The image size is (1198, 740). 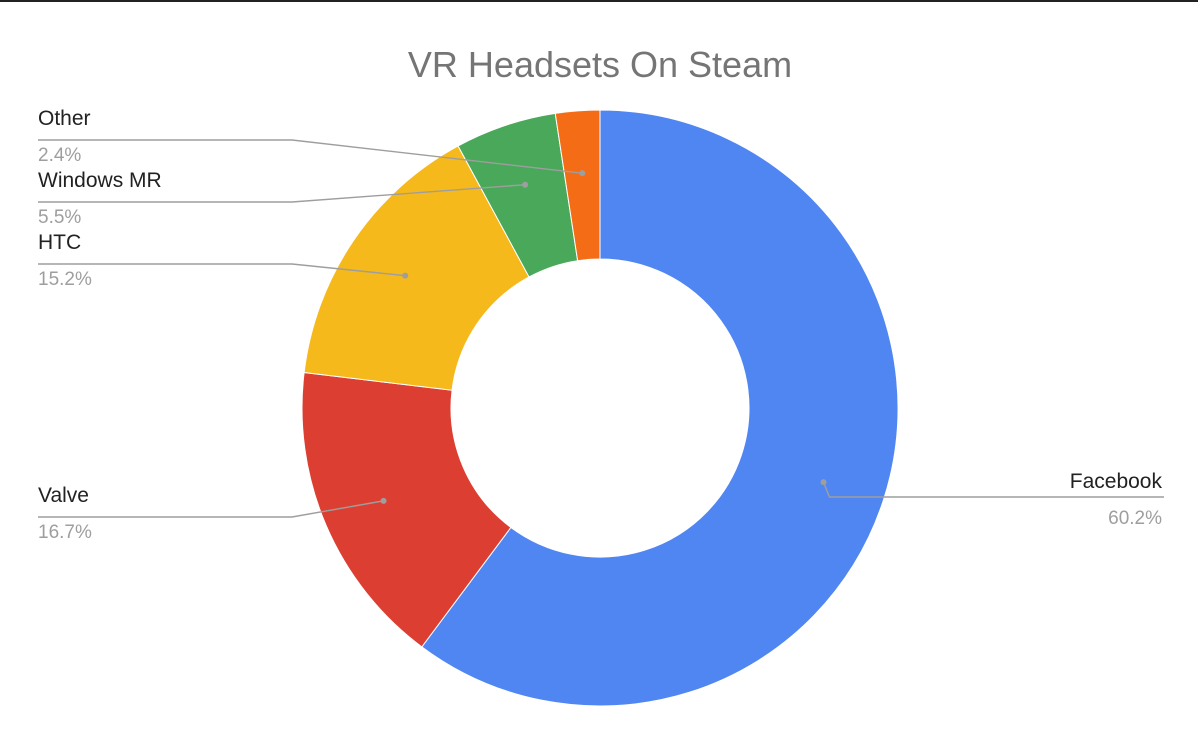 I want to click on label-value-facebook: 60.2%, so click(x=1135, y=518).